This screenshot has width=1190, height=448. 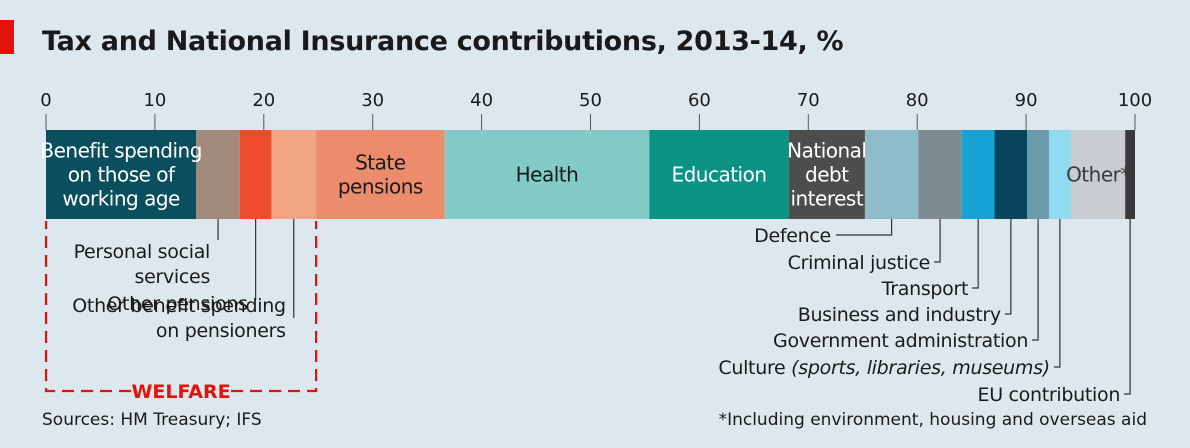 What do you see at coordinates (859, 263) in the screenshot?
I see `callout-label-criminal-justice-0: Criminal justice` at bounding box center [859, 263].